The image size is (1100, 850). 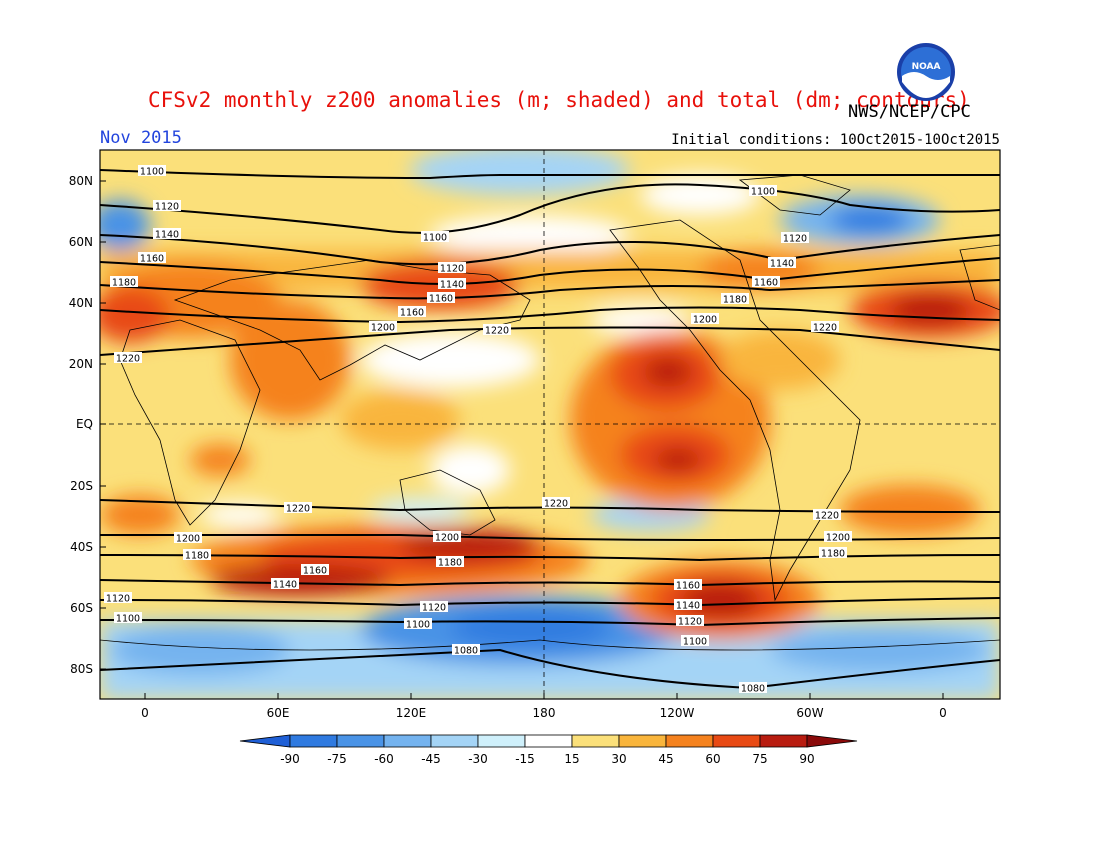 What do you see at coordinates (81, 669) in the screenshot?
I see `lat-label: 80S` at bounding box center [81, 669].